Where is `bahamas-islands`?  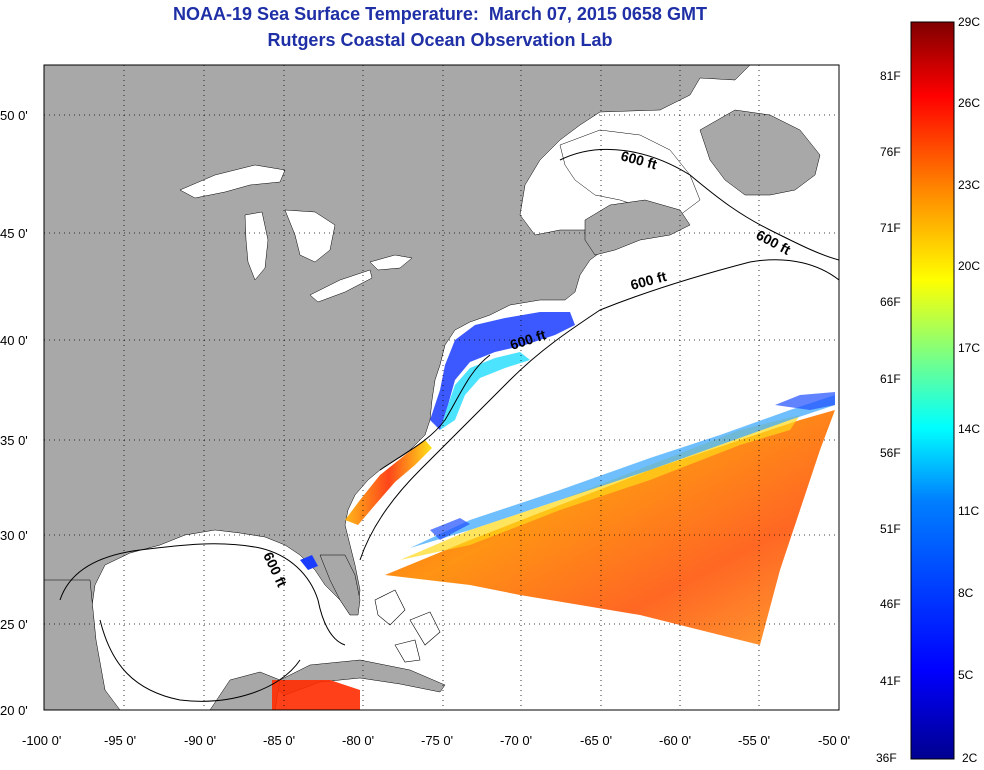 bahamas-islands is located at coordinates (407, 626).